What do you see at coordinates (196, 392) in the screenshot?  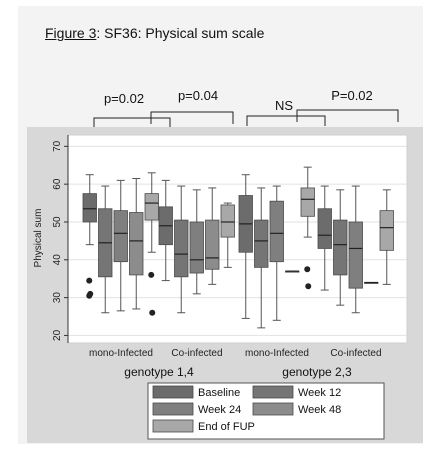 I see `legend-item: Baseline` at bounding box center [196, 392].